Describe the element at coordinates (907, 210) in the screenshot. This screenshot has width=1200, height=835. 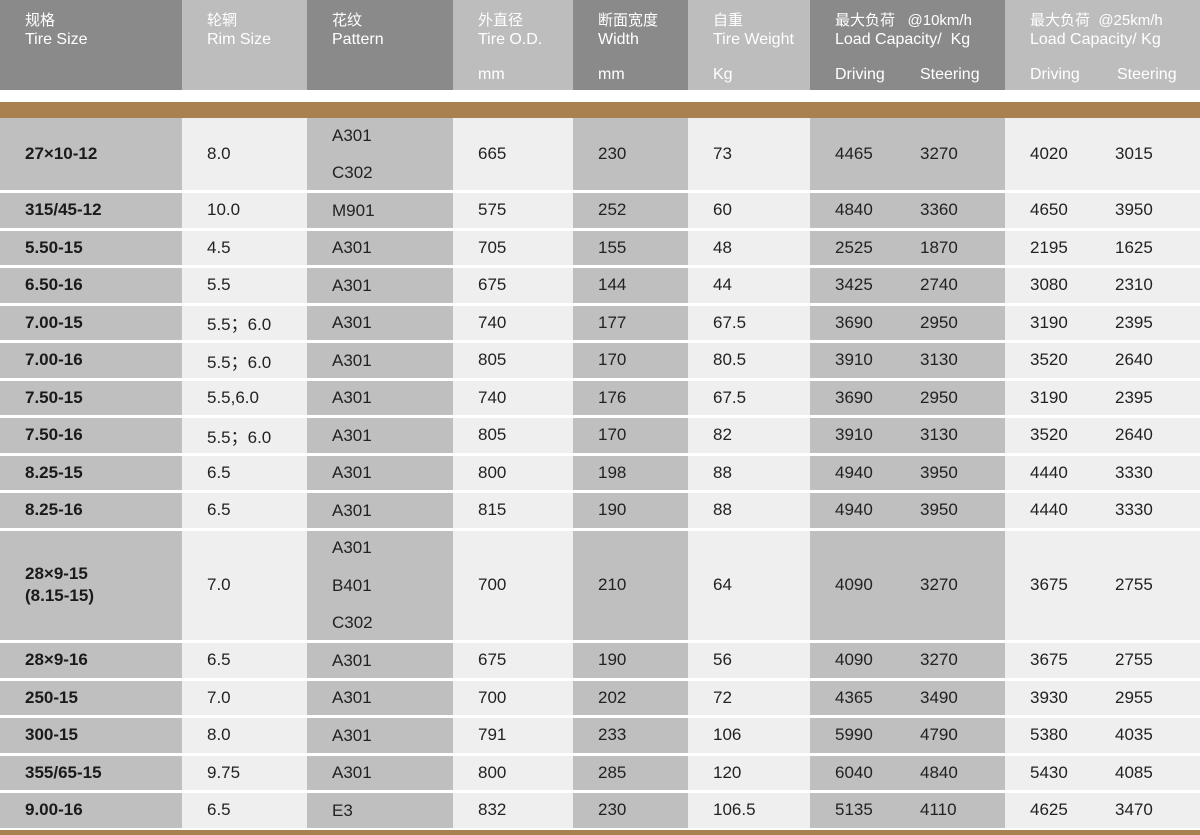
I see `cell-load10: 4840 3360` at that location.